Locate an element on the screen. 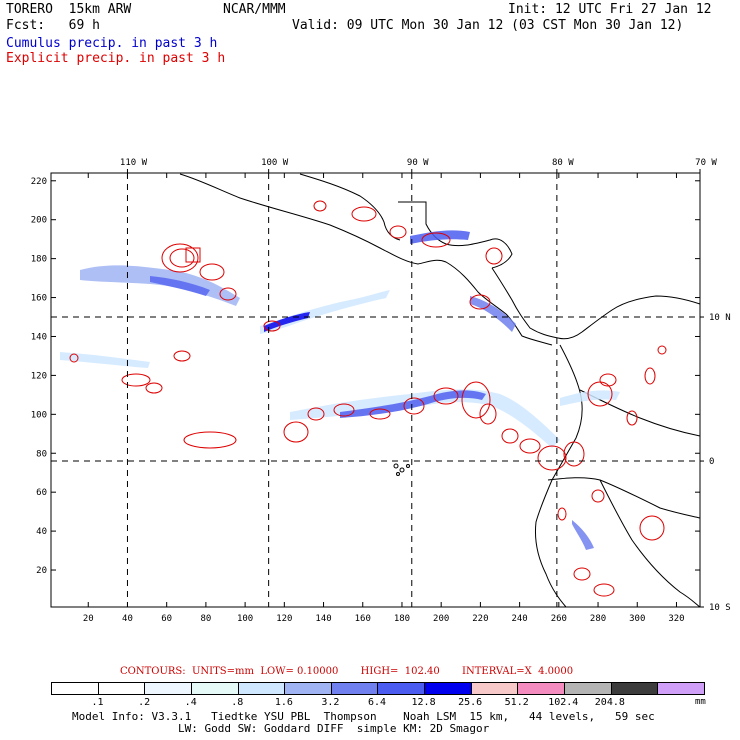 This screenshot has height=740, width=740. lon-label: 100 W is located at coordinates (275, 163).